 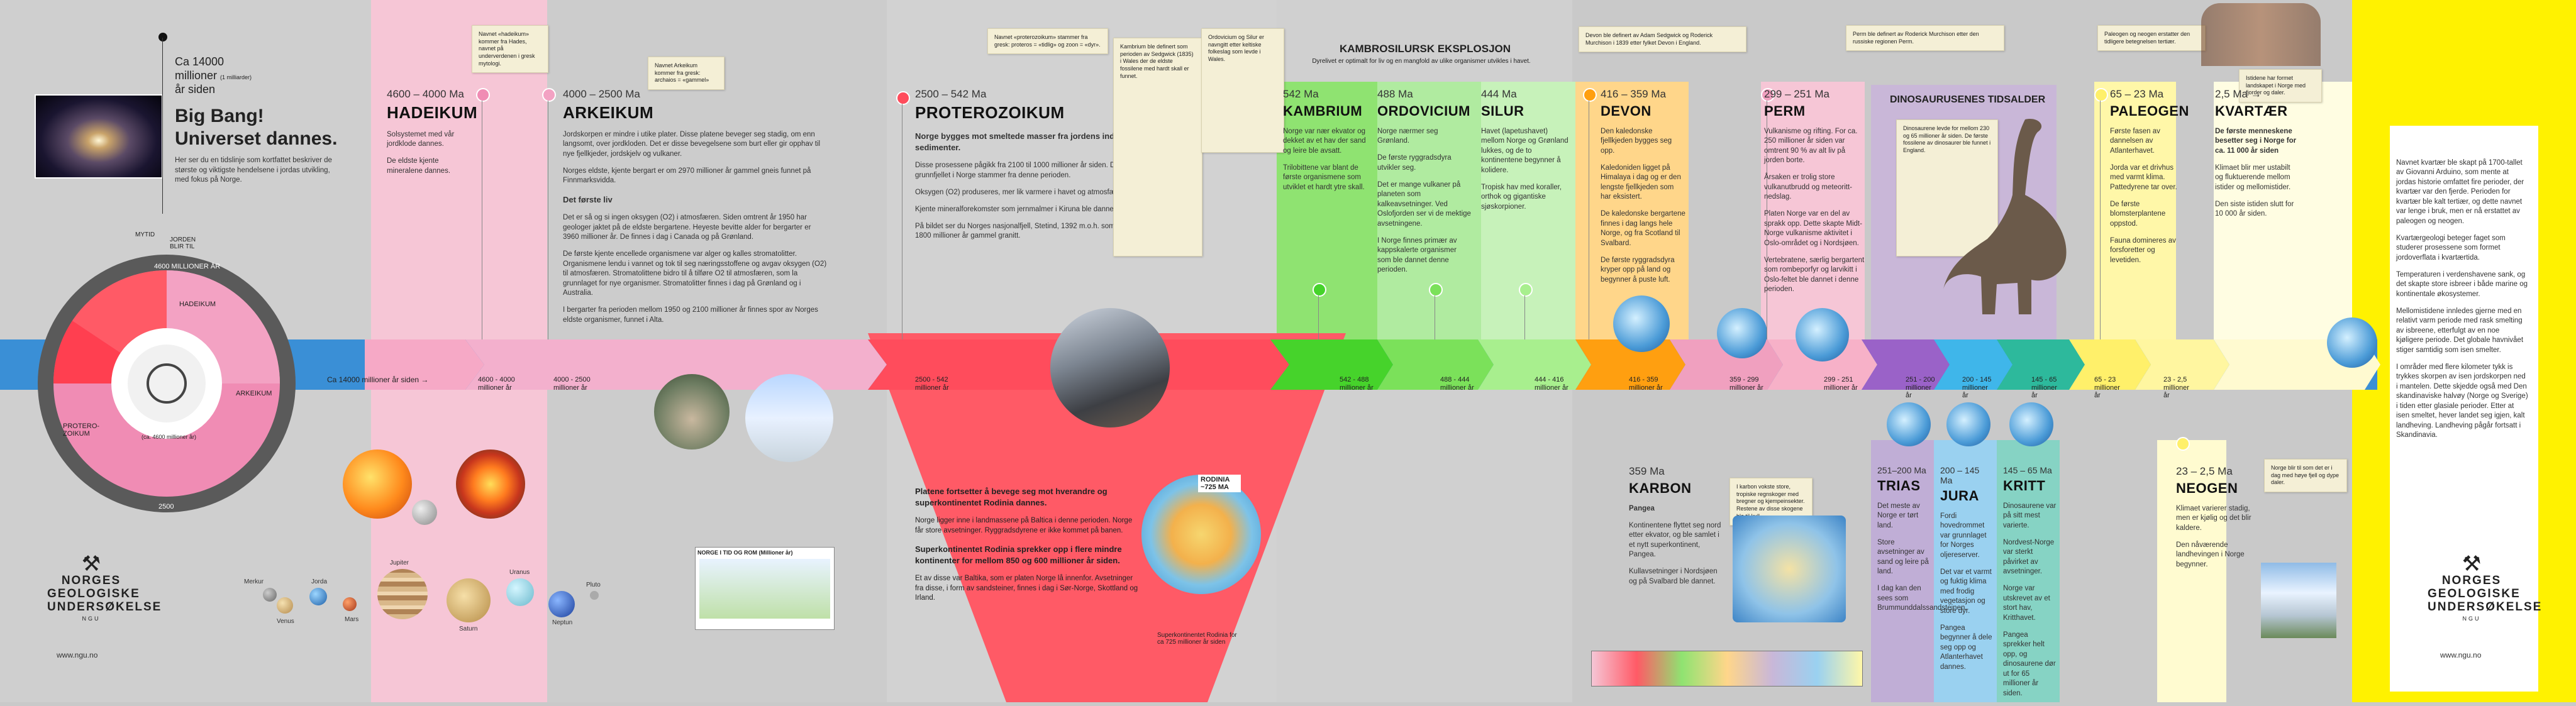 I want to click on moon-image, so click(x=424, y=512).